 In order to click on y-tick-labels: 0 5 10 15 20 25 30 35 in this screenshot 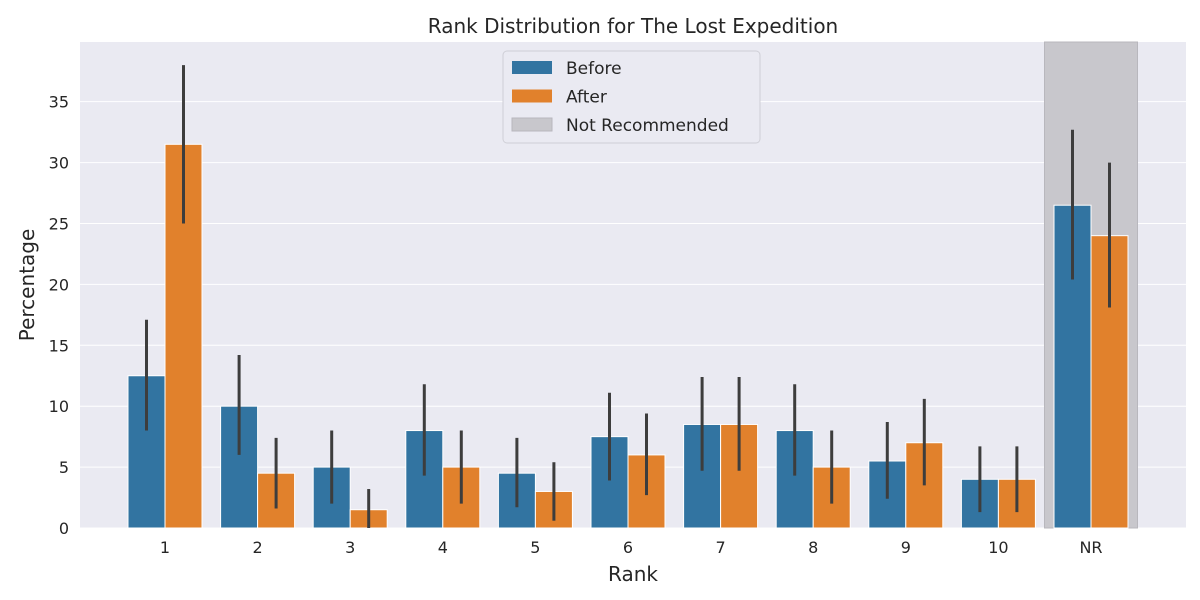, I will do `click(59, 315)`.